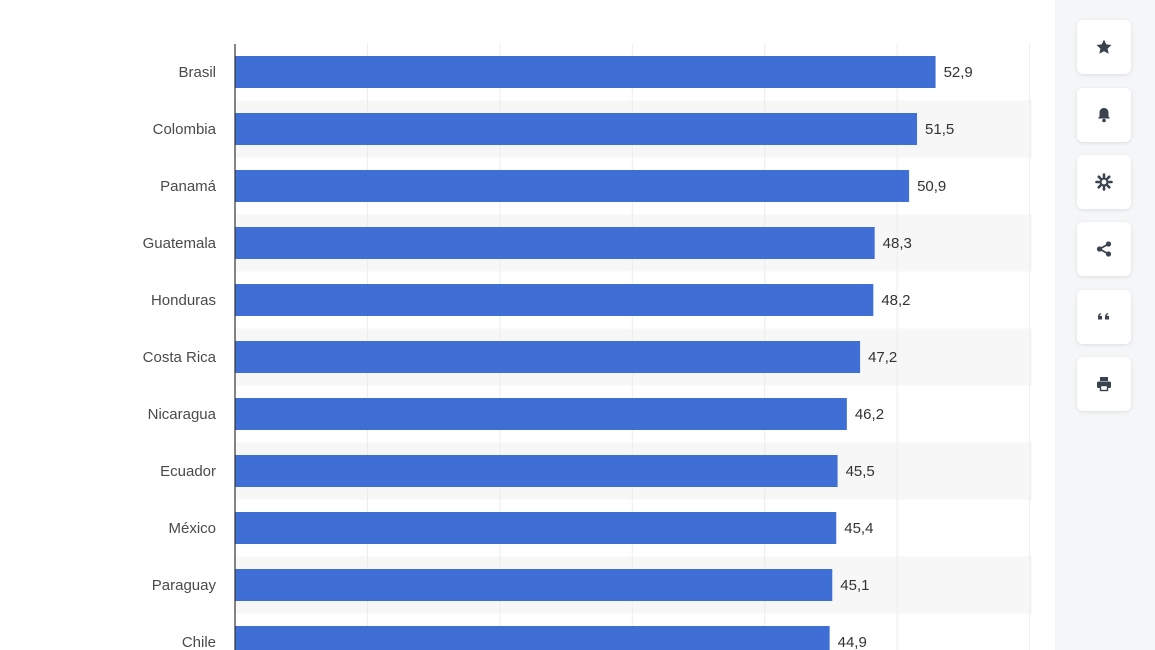  I want to click on category-label: Nicaragua, so click(182, 414).